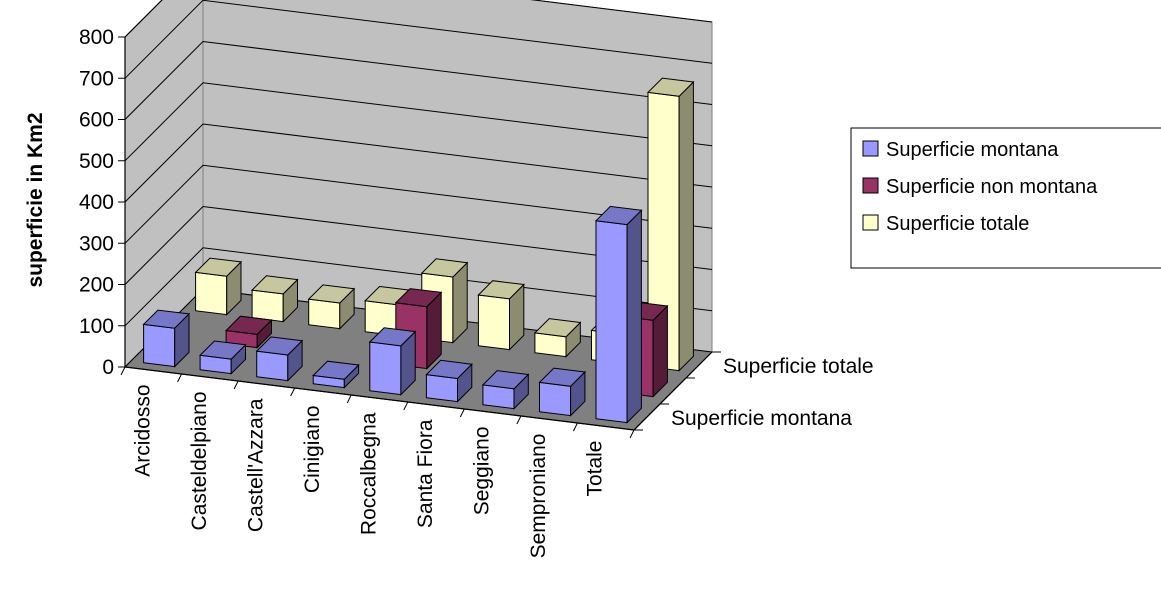  I want to click on y-tick-label: 100, so click(96, 326).